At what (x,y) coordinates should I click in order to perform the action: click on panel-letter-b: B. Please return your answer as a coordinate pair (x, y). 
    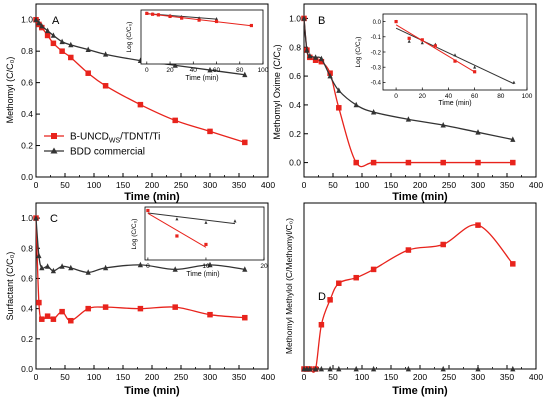
    Looking at the image, I should click on (321, 21).